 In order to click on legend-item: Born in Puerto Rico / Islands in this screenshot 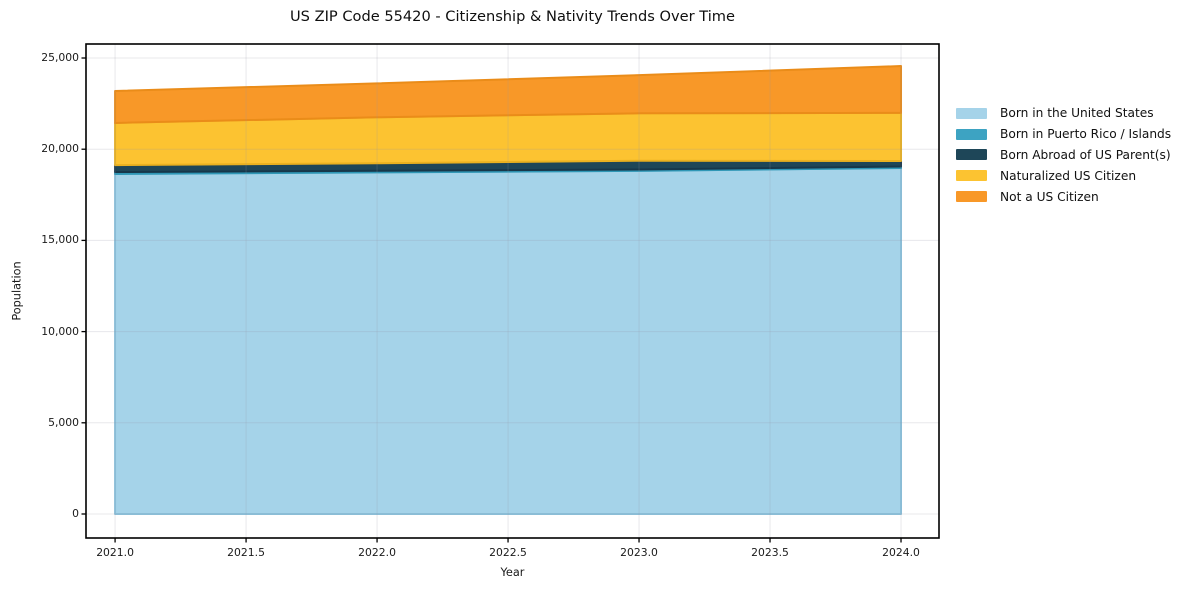, I will do `click(1063, 134)`.